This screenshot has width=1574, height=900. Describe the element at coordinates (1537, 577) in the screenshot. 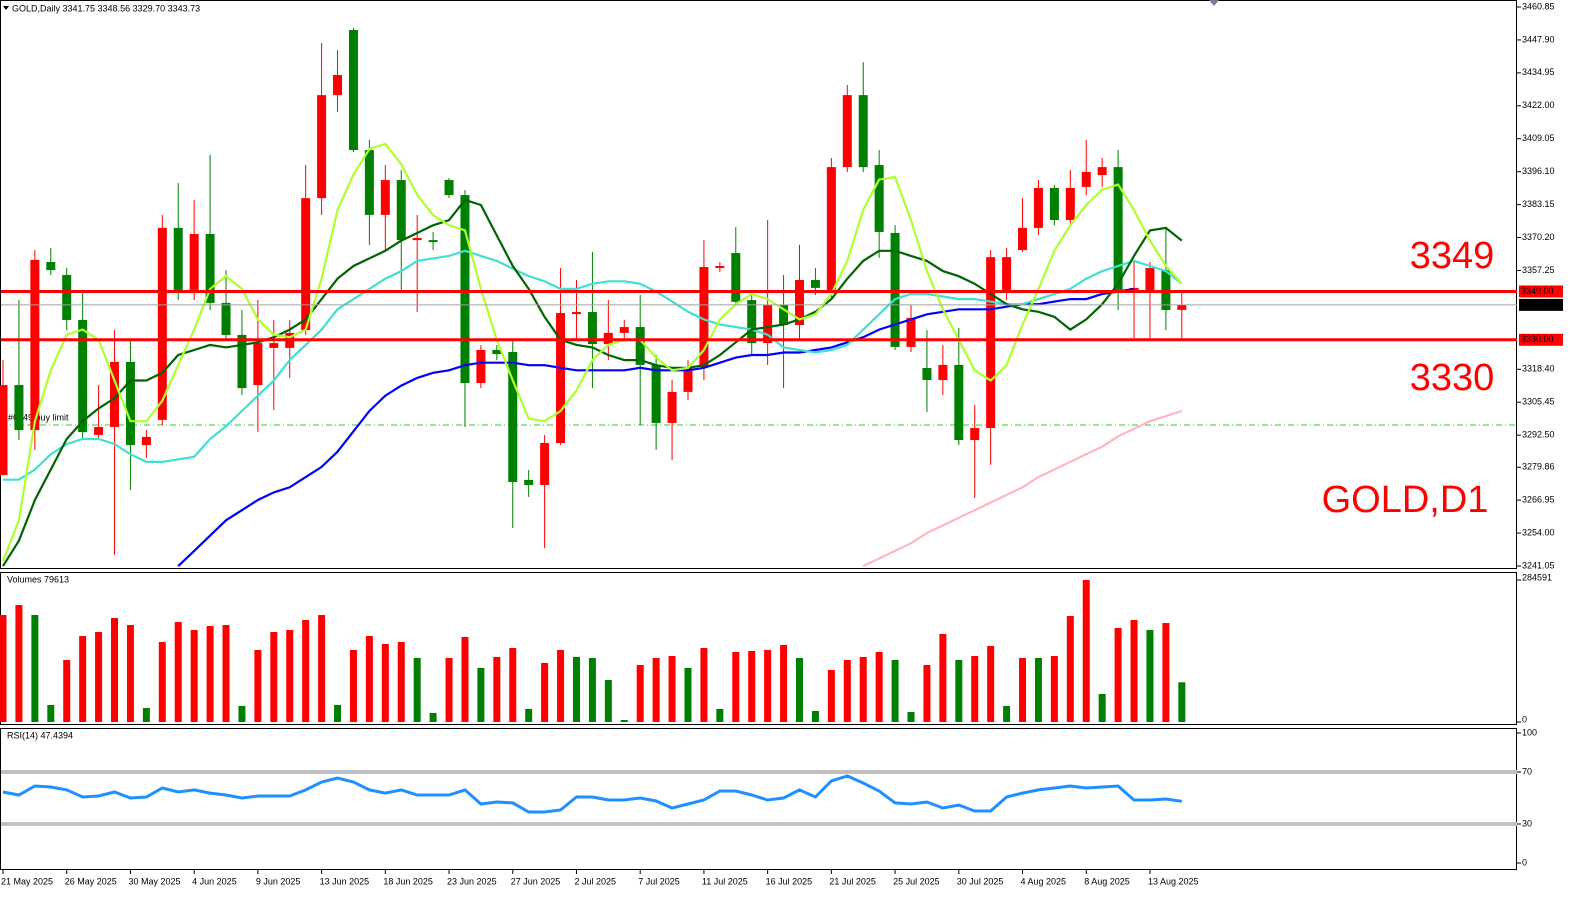

I see `y-tick-label: 284591` at that location.